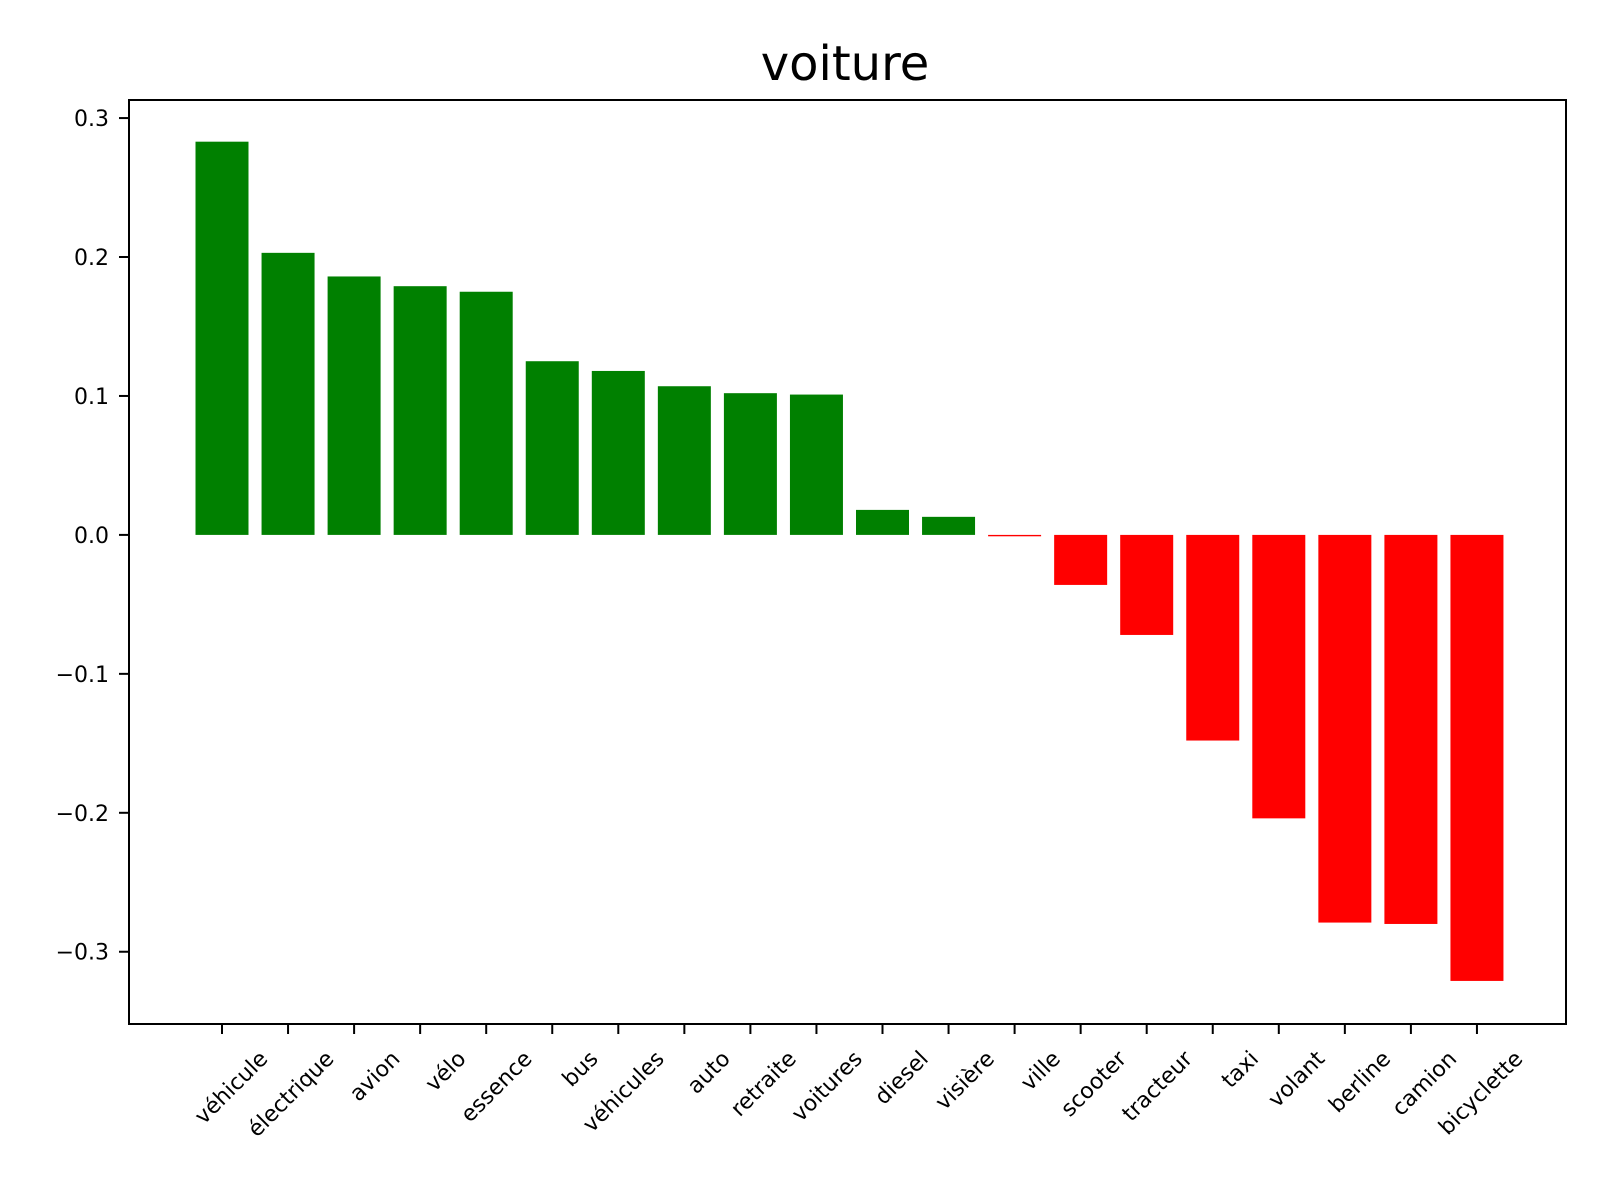 The image size is (1600, 1200). Describe the element at coordinates (496, 1087) in the screenshot. I see `x-tick-label: essence` at that location.